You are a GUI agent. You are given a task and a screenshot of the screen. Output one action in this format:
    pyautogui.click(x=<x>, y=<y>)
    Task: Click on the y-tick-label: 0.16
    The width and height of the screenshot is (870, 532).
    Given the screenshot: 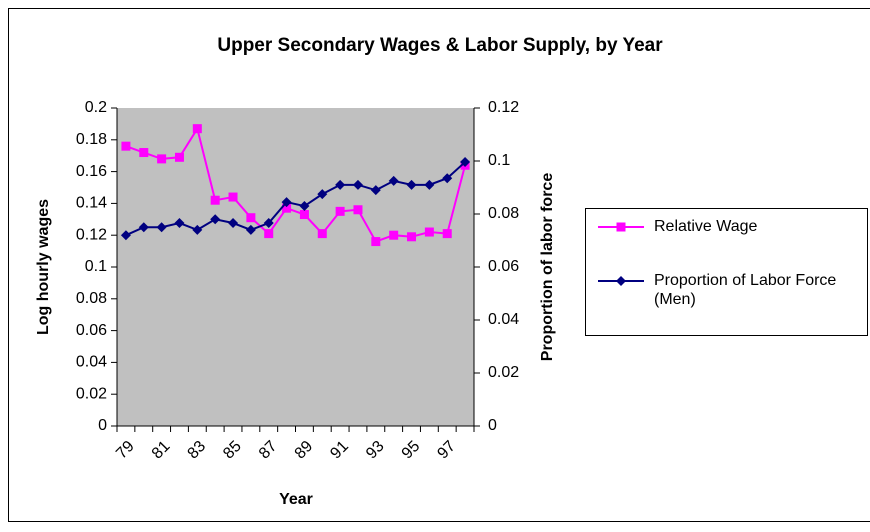 What is the action you would take?
    pyautogui.click(x=91, y=171)
    